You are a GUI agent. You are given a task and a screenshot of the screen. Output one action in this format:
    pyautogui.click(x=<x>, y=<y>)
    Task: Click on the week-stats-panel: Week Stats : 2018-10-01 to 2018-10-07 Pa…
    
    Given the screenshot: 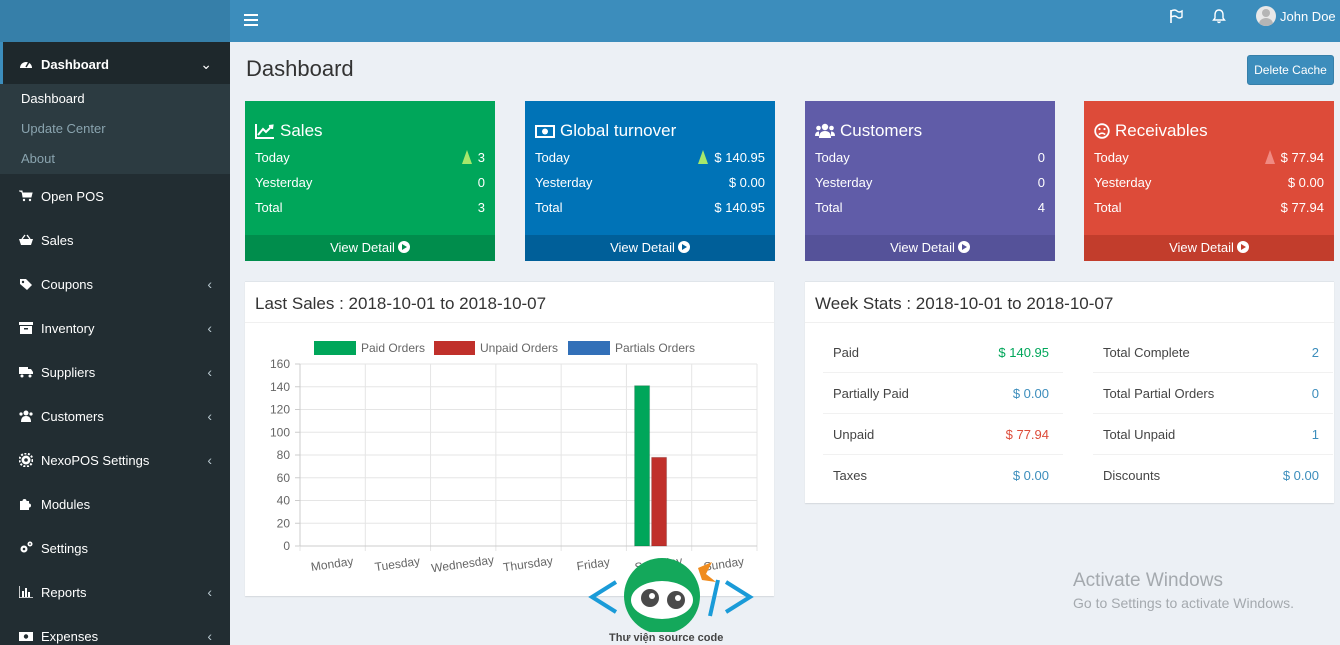 What is the action you would take?
    pyautogui.click(x=1069, y=392)
    